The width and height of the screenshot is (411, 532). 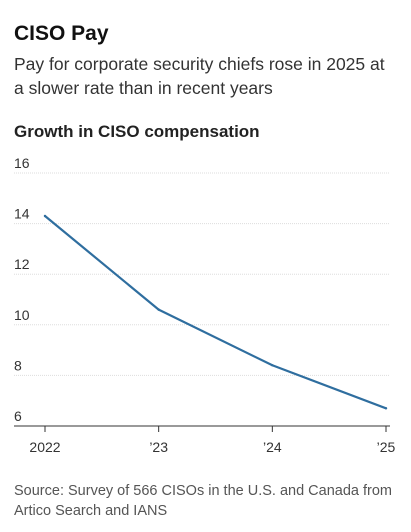 What do you see at coordinates (22, 264) in the screenshot?
I see `y-tick-label: 12` at bounding box center [22, 264].